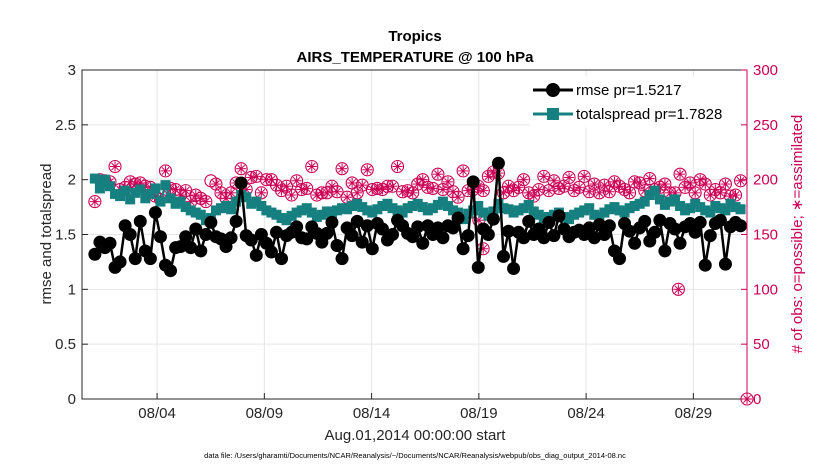 The width and height of the screenshot is (830, 470). I want to click on y-left-tick-label: 0, so click(72, 399).